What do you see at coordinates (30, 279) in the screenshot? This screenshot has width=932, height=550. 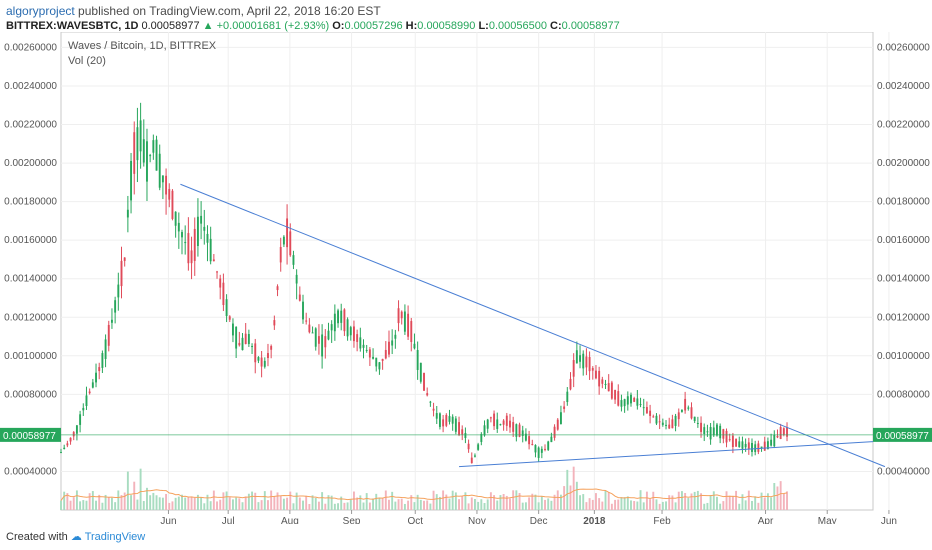 I see `y-tick-label-left: 0.00140000` at bounding box center [30, 279].